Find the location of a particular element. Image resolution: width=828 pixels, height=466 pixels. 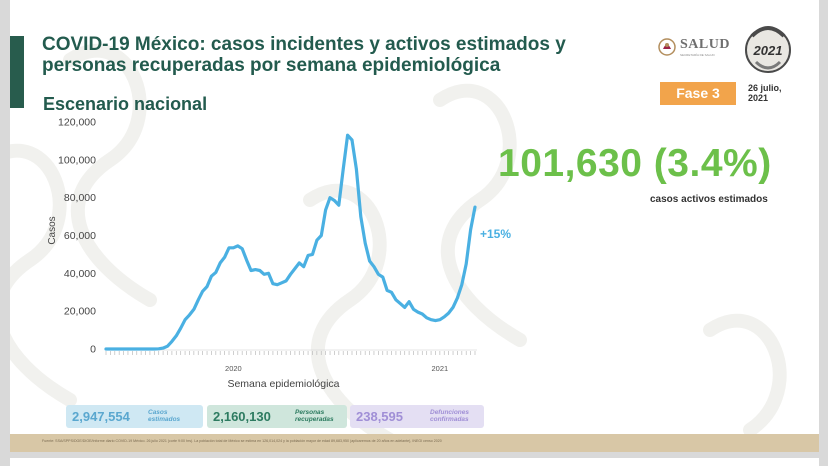

salud-logo: SALUD SECRETARÍA DE SALUD is located at coordinates (703, 48).